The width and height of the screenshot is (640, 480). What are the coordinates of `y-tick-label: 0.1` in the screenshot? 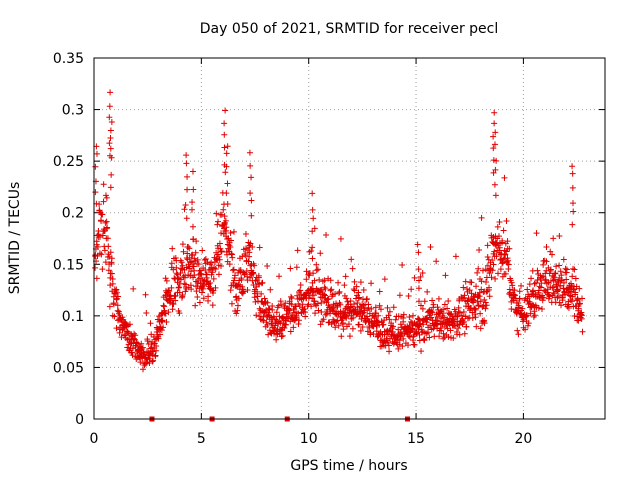 It's located at (73, 317).